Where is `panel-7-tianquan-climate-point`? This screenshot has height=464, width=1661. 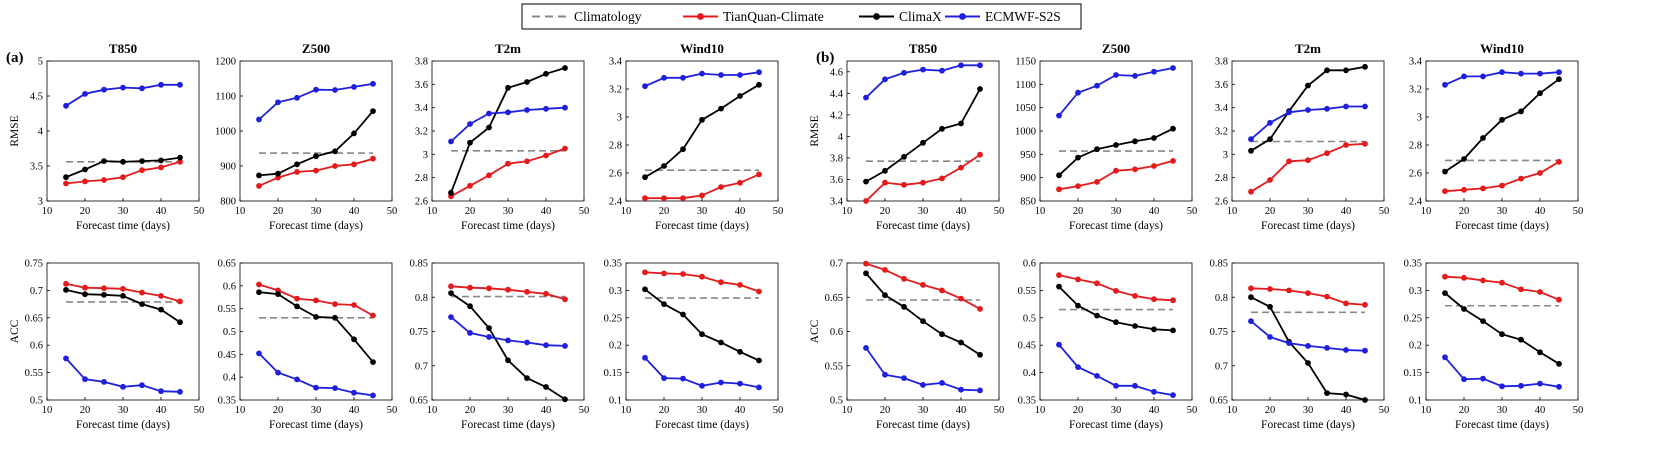
panel-7-tianquan-climate-point is located at coordinates (1346, 145).